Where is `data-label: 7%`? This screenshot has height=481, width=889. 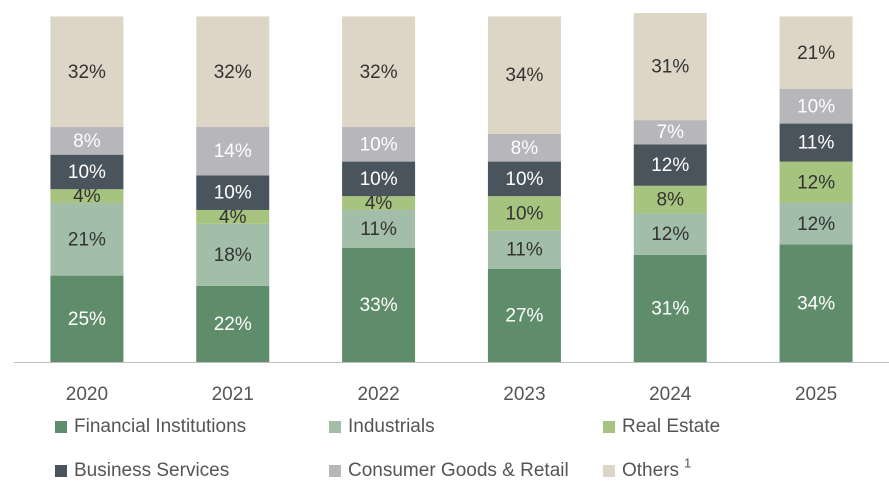 data-label: 7% is located at coordinates (671, 132).